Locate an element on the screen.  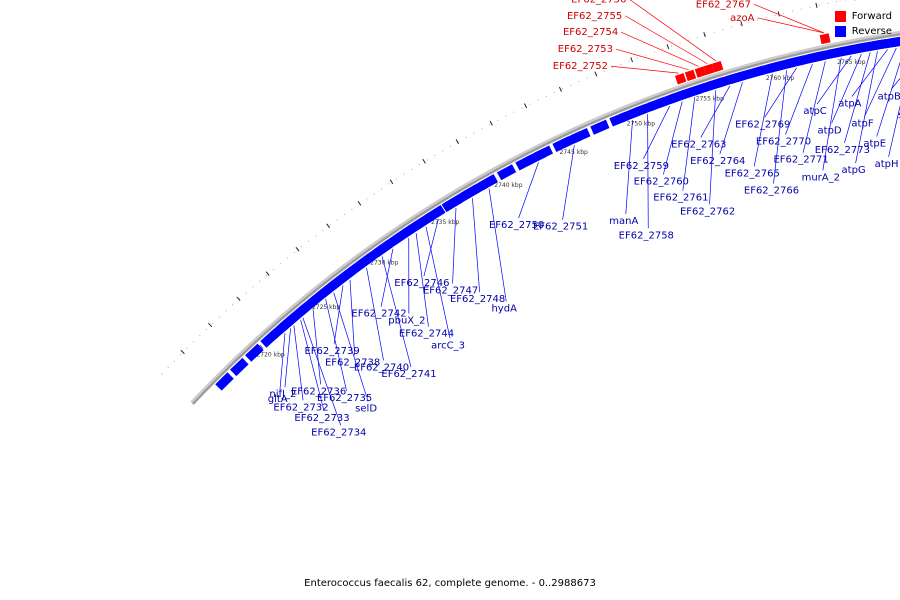
gene-label-ef62-2735: EF62_2735 is located at coordinates (344, 398).